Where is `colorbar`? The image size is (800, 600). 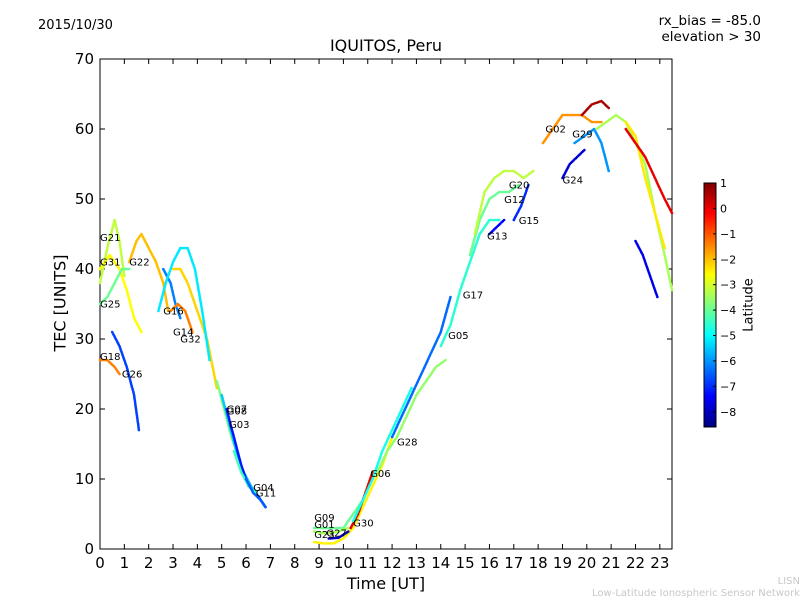 colorbar is located at coordinates (710, 305).